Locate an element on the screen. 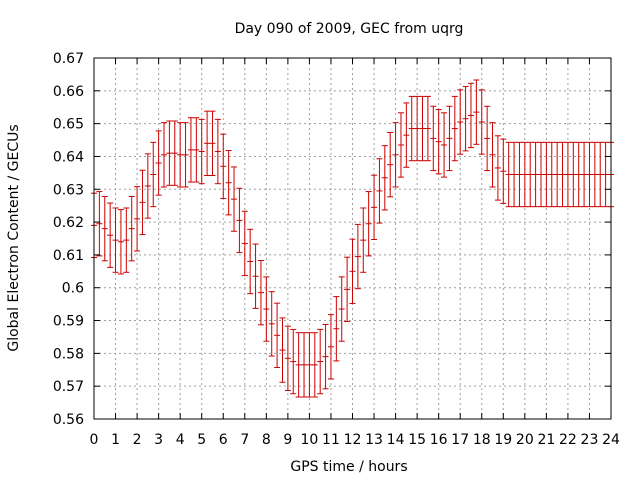 This screenshot has width=640, height=480. x-tick-label: 18 is located at coordinates (482, 440).